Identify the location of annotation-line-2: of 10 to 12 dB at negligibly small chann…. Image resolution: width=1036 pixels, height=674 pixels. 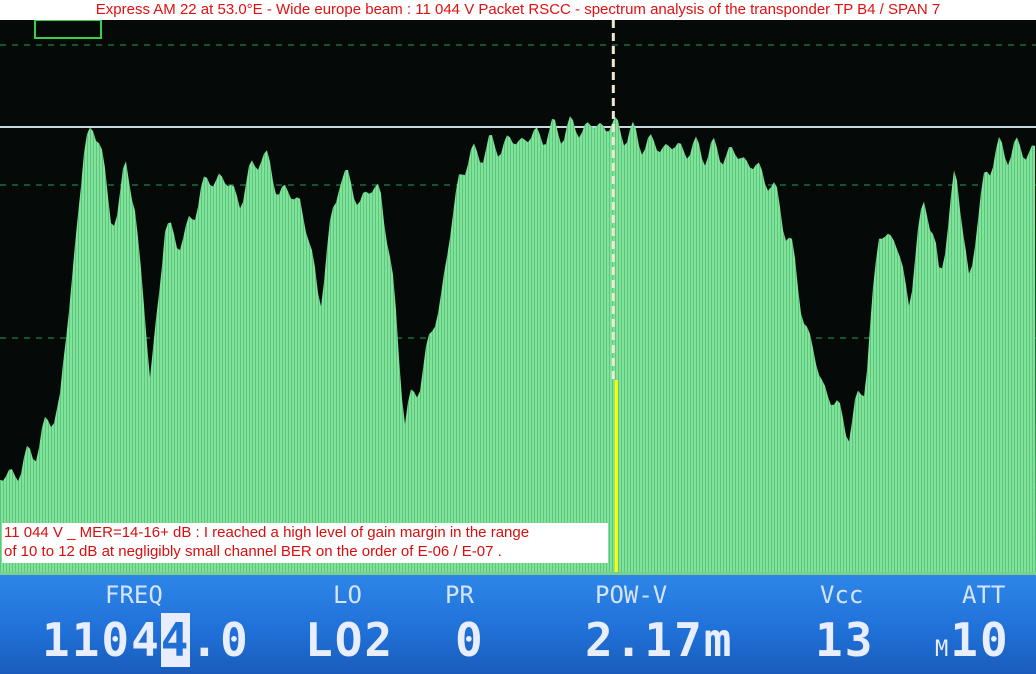
(253, 551).